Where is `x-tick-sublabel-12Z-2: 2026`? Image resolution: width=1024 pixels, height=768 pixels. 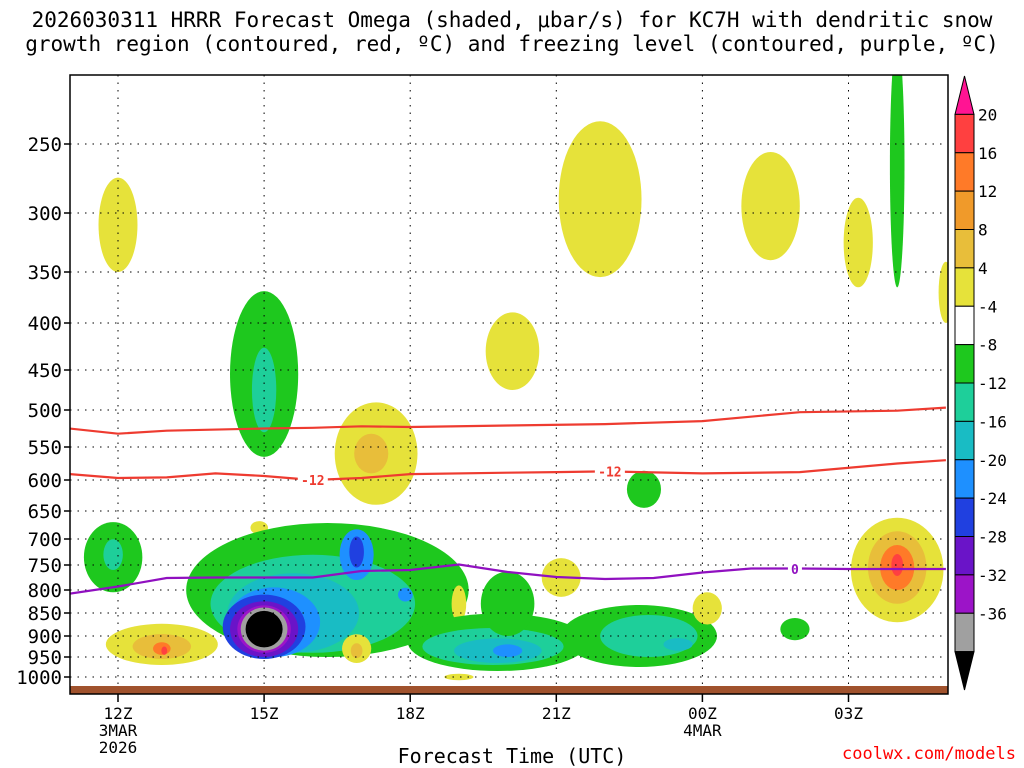
x-tick-sublabel-12Z-2: 2026 is located at coordinates (118, 747).